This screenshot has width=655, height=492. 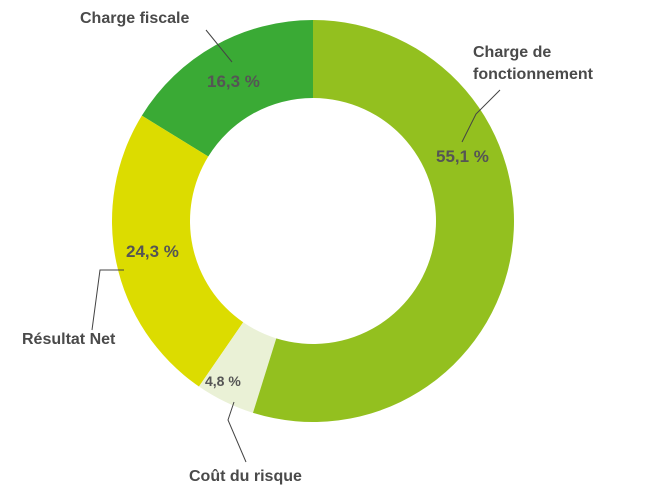 What do you see at coordinates (245, 476) in the screenshot?
I see `category-label: Coût du risque` at bounding box center [245, 476].